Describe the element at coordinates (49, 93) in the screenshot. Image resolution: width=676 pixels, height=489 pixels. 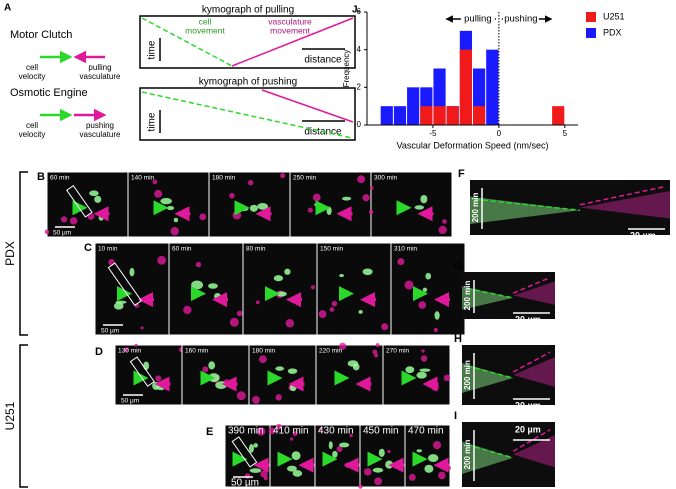
I see `label: Osmotic Engine` at that location.